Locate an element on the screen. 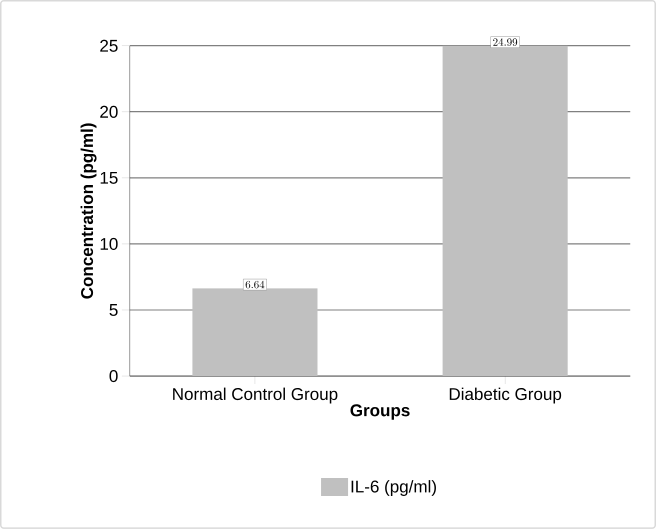 The height and width of the screenshot is (529, 656). data-label: 24.99 is located at coordinates (505, 42).